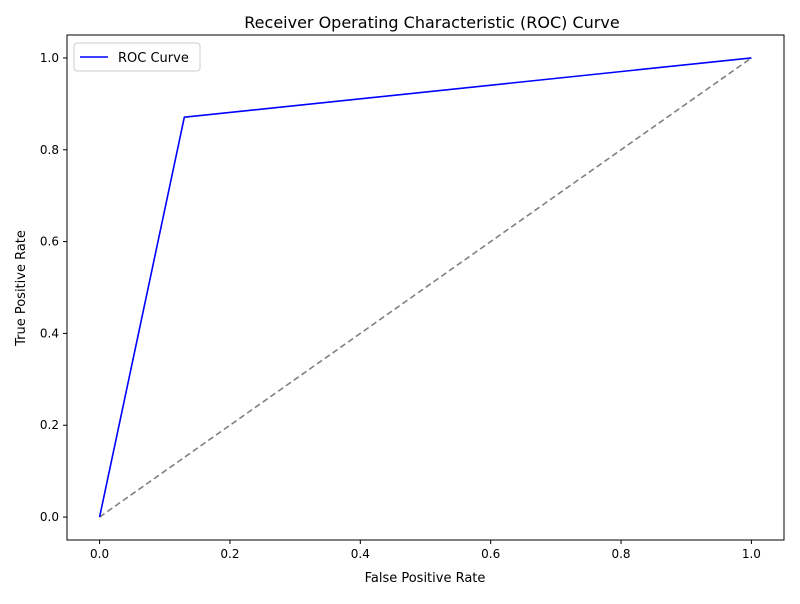  Describe the element at coordinates (153, 58) in the screenshot. I see `legend-label-roc-curve: ROC Curve` at that location.